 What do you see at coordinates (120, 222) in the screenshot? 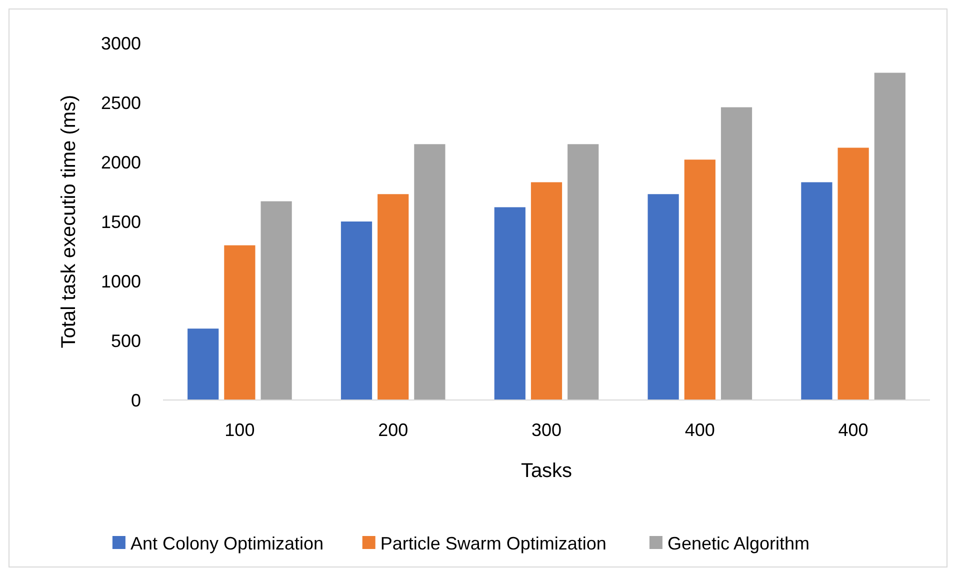
I see `y-tick-label: 1500` at bounding box center [120, 222].